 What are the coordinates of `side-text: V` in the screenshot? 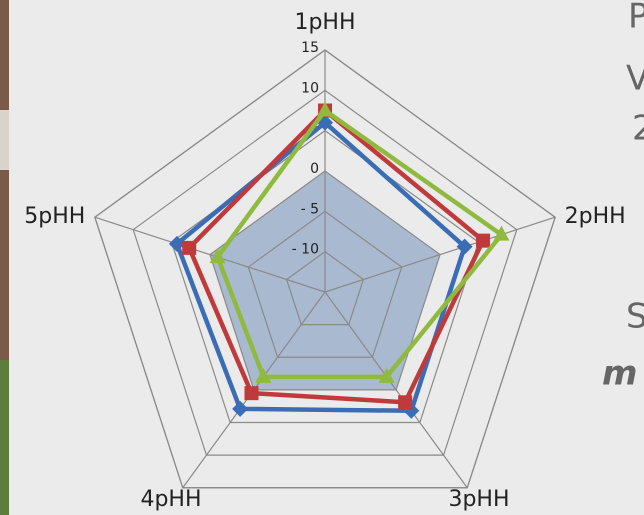 It's located at (635, 79).